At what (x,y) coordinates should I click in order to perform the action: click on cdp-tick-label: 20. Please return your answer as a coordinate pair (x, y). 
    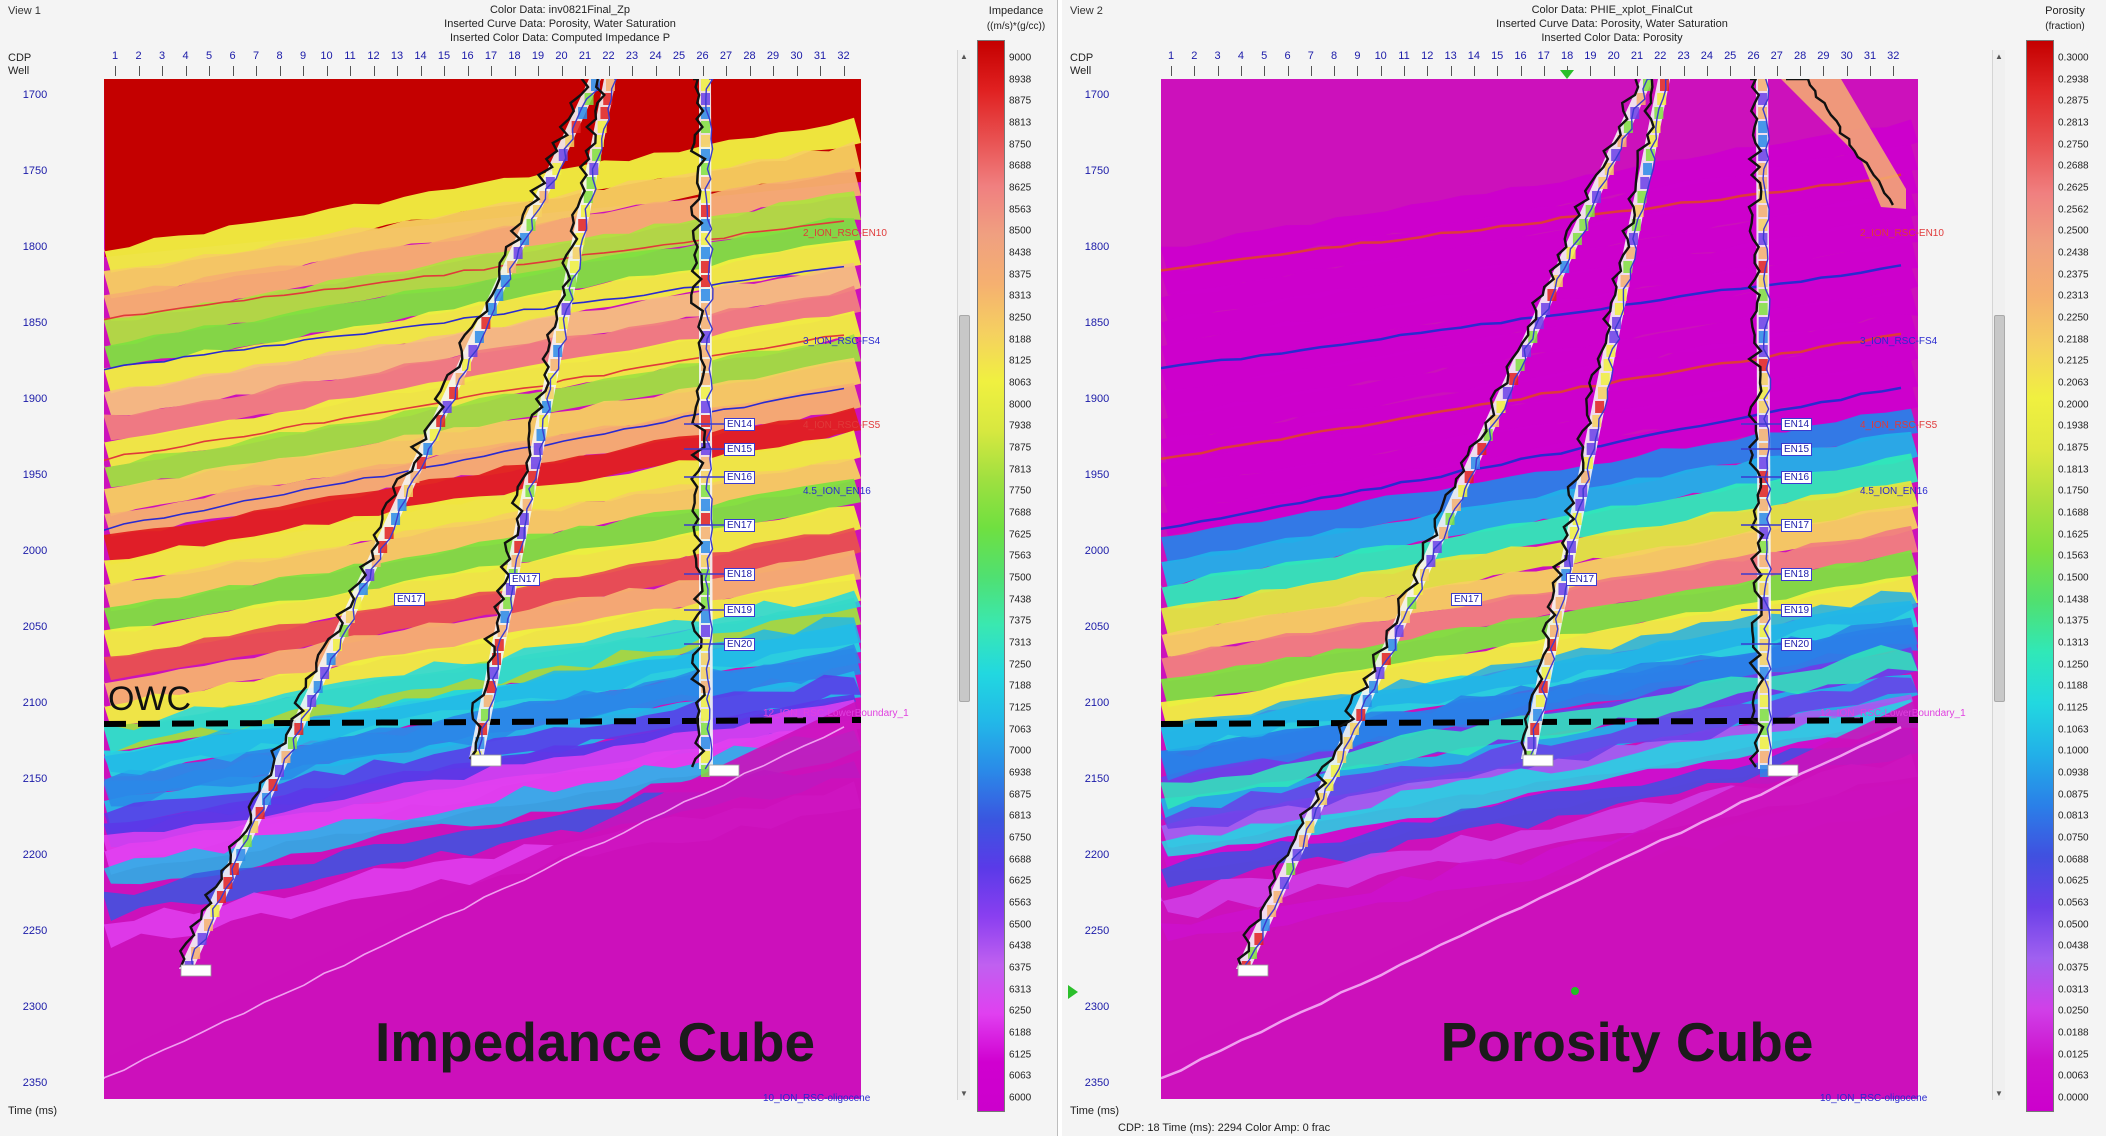
    Looking at the image, I should click on (561, 56).